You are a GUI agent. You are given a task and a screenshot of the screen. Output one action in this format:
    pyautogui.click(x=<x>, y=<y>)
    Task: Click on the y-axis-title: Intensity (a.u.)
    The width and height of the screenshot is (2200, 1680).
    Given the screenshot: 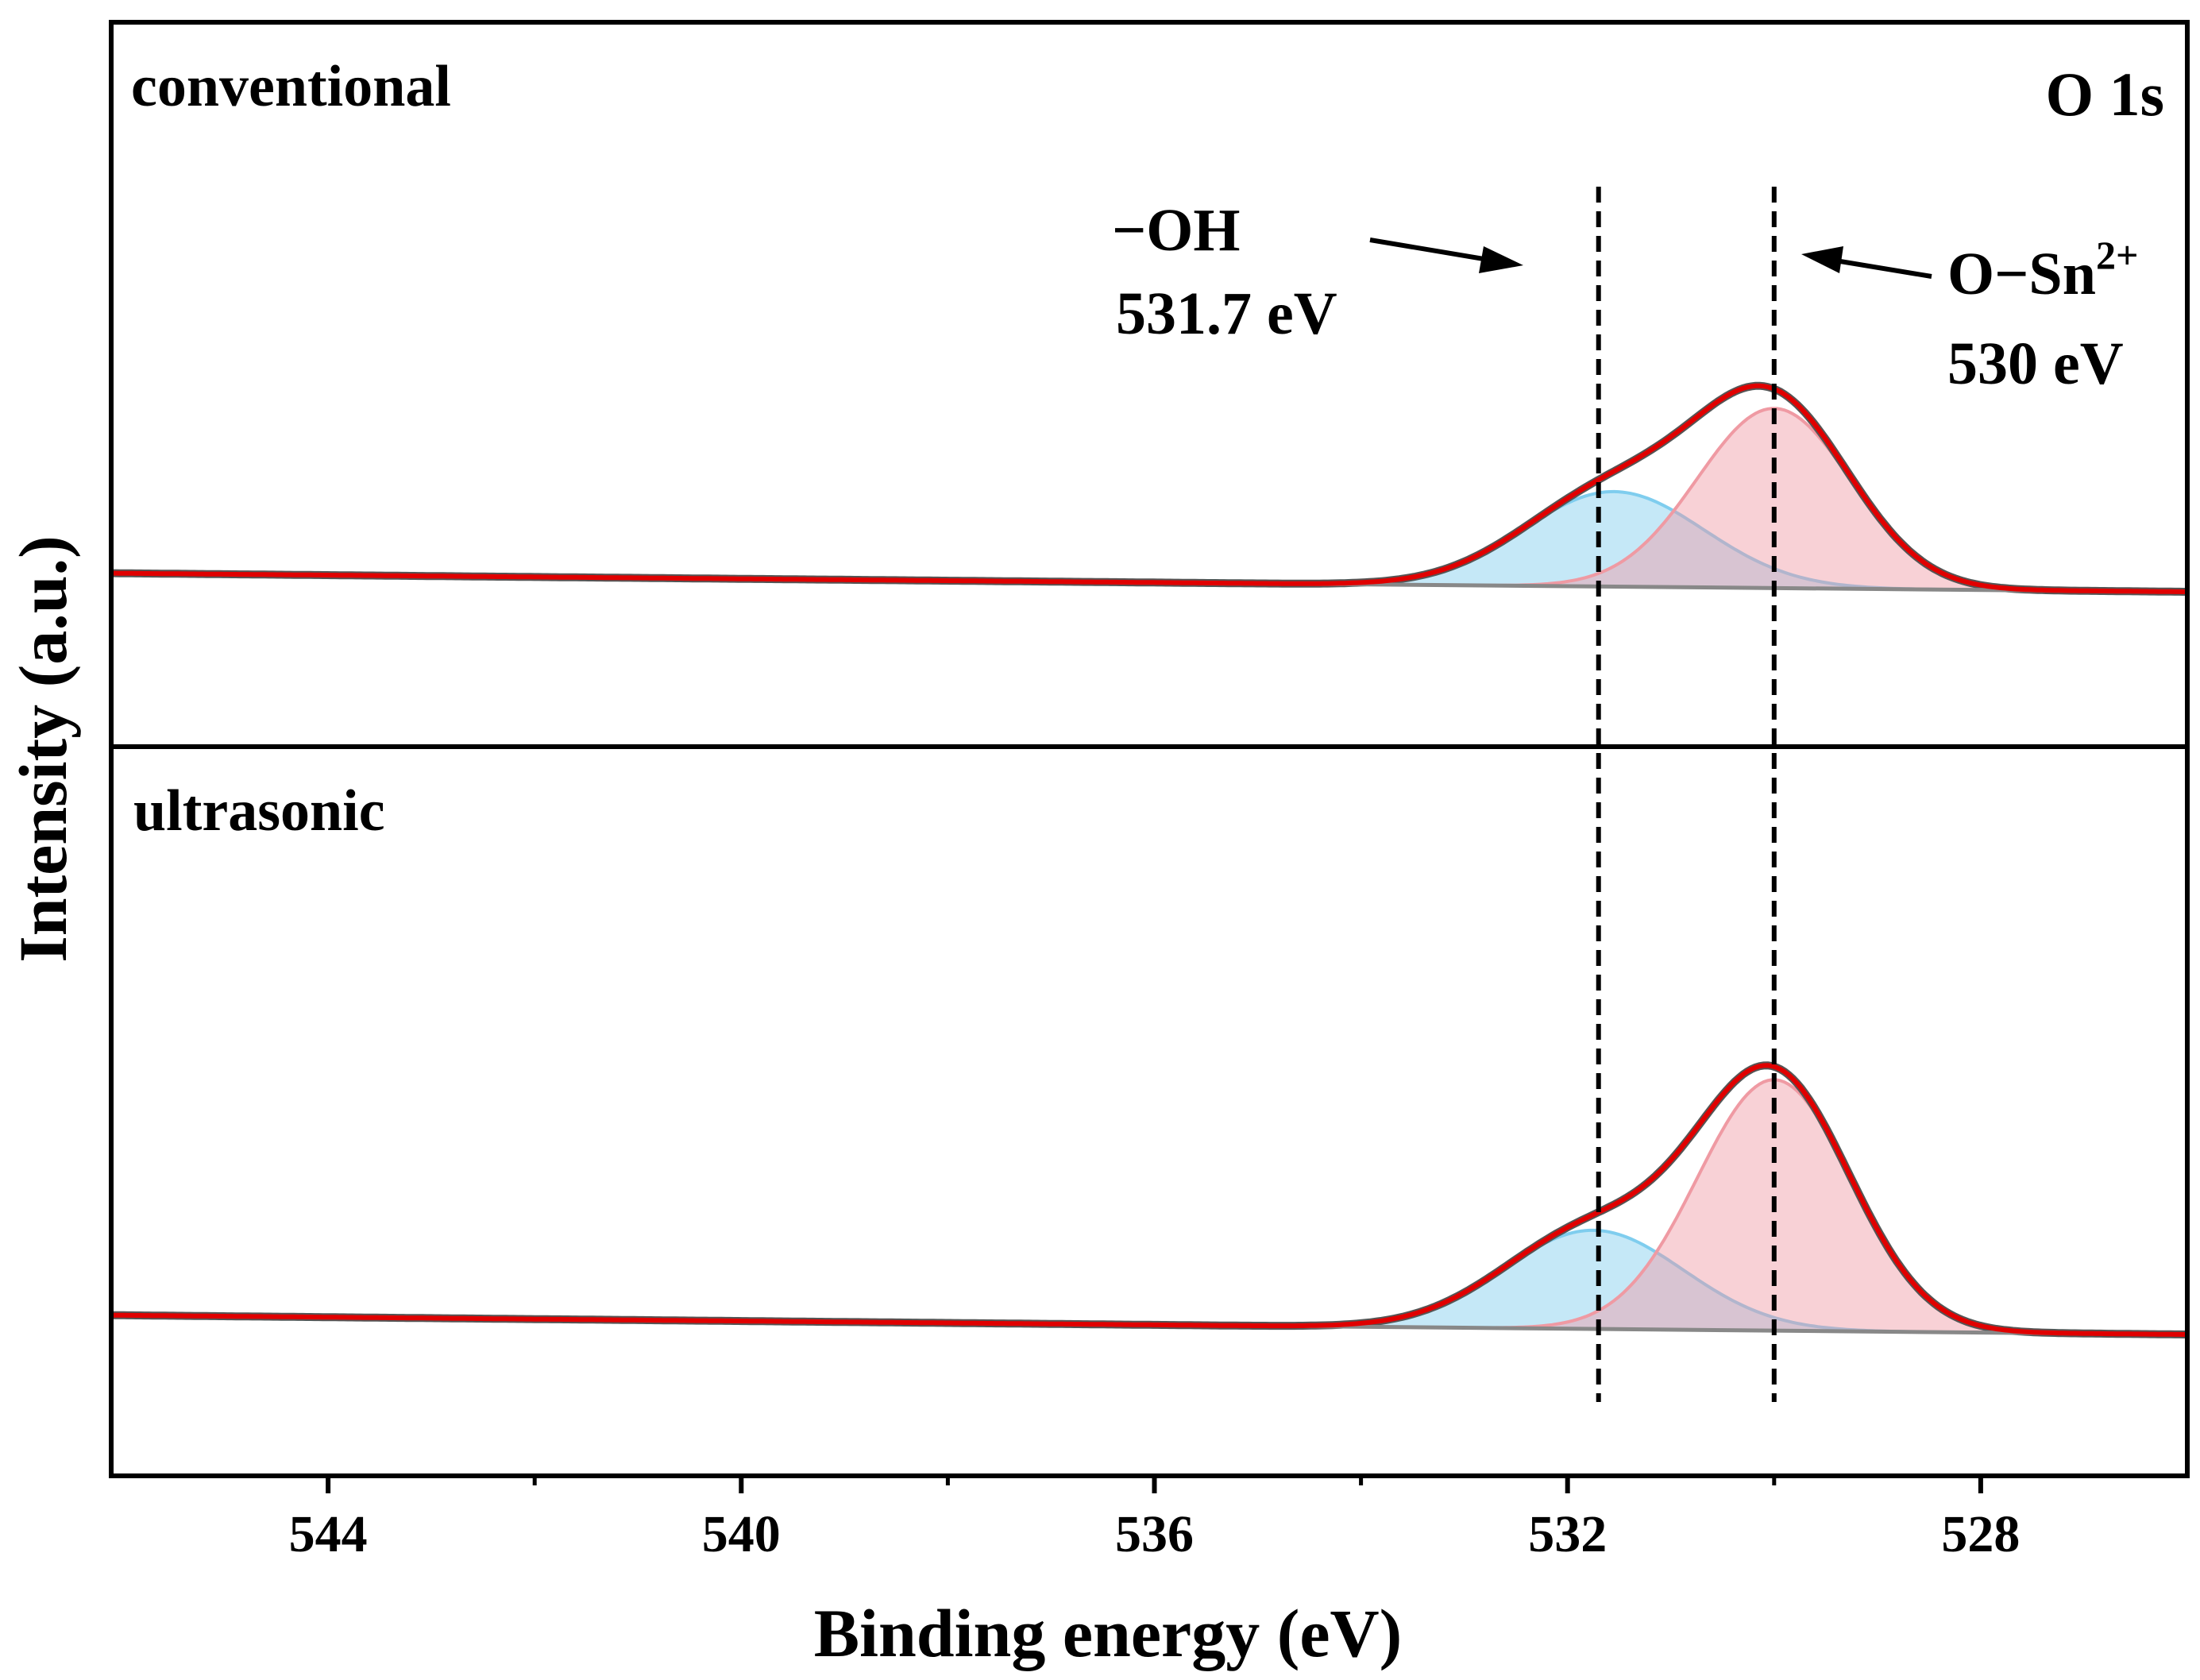 What is the action you would take?
    pyautogui.click(x=43, y=749)
    